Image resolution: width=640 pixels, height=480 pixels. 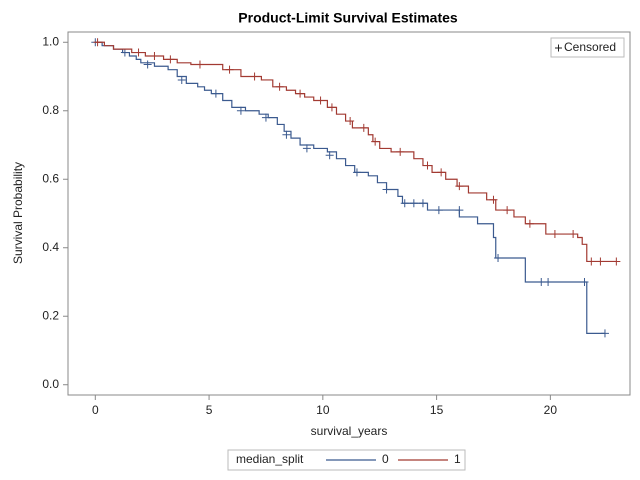 What do you see at coordinates (50, 178) in the screenshot?
I see `y-tick-label: 0.6` at bounding box center [50, 178].